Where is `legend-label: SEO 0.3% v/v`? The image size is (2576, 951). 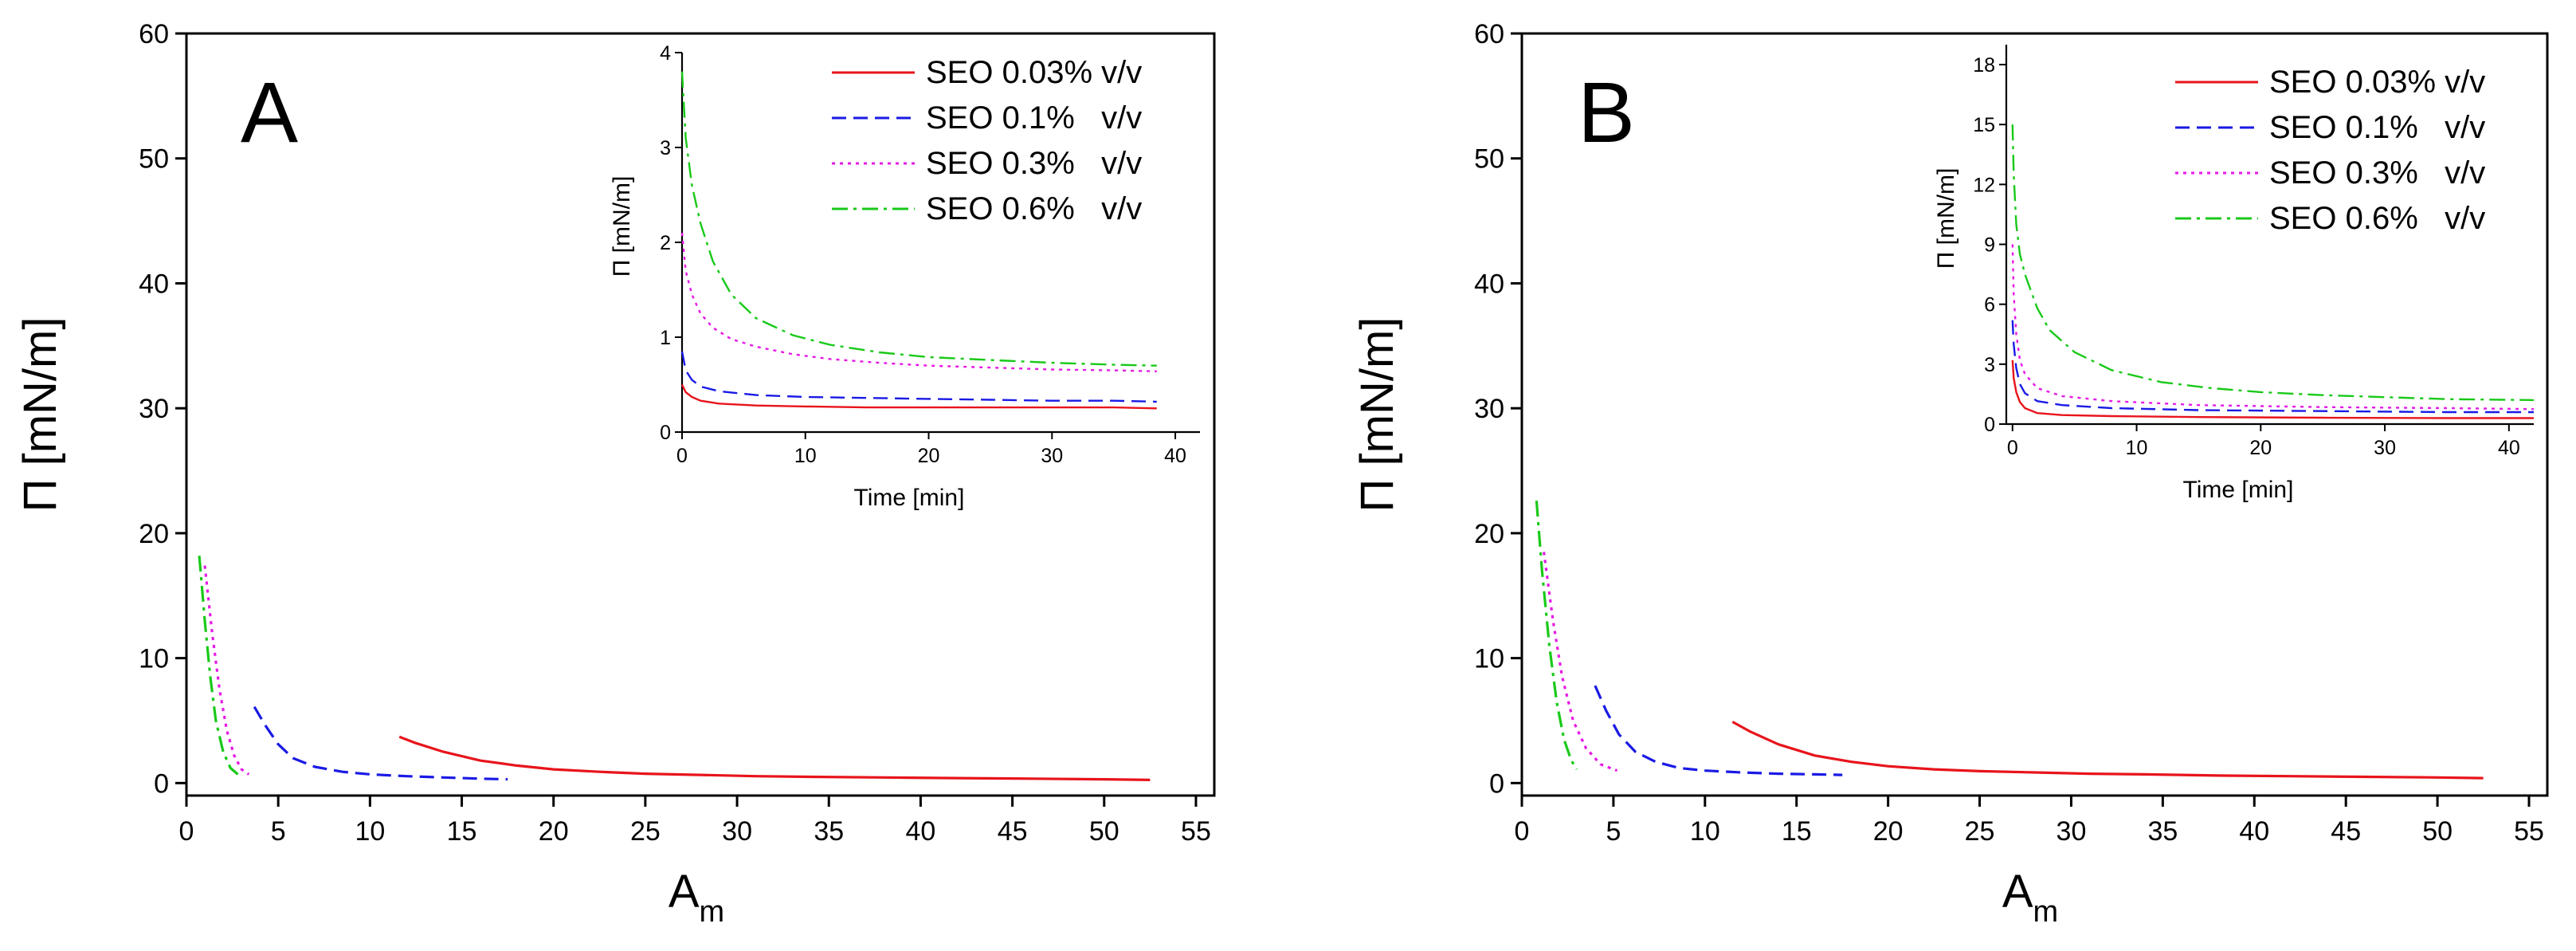
legend-label: SEO 0.3% v/v is located at coordinates (1034, 163).